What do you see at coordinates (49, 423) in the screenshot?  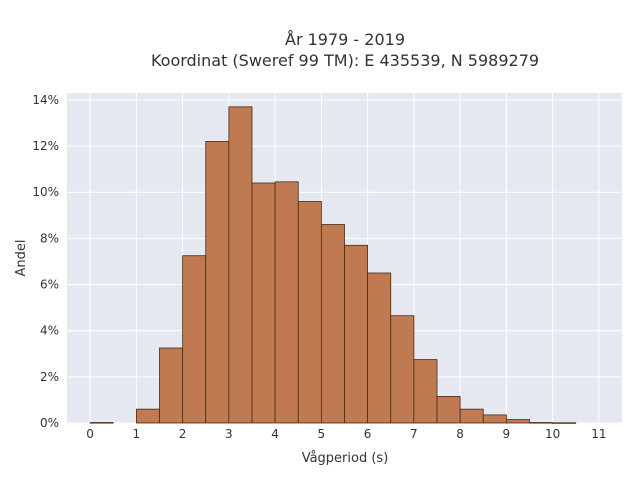 I see `y-tick-label: 0%` at bounding box center [49, 423].